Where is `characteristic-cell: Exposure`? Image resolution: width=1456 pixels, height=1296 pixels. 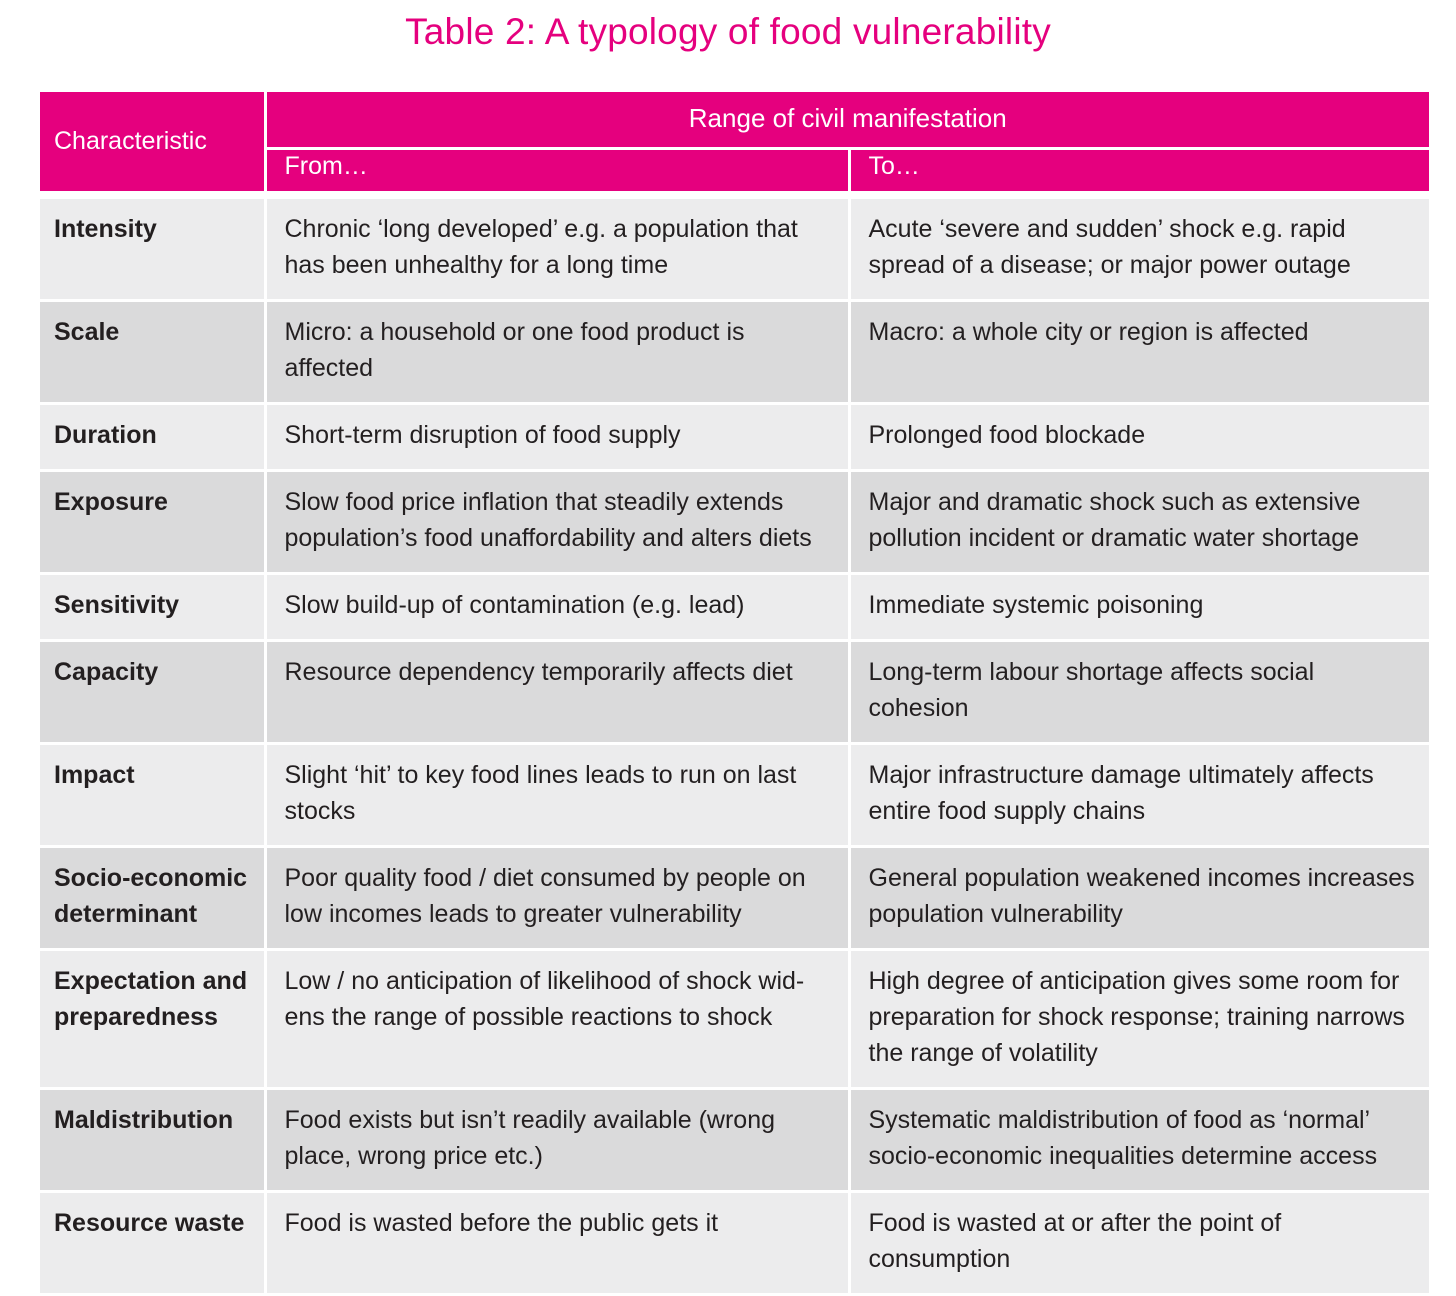 characteristic-cell: Exposure is located at coordinates (153, 522).